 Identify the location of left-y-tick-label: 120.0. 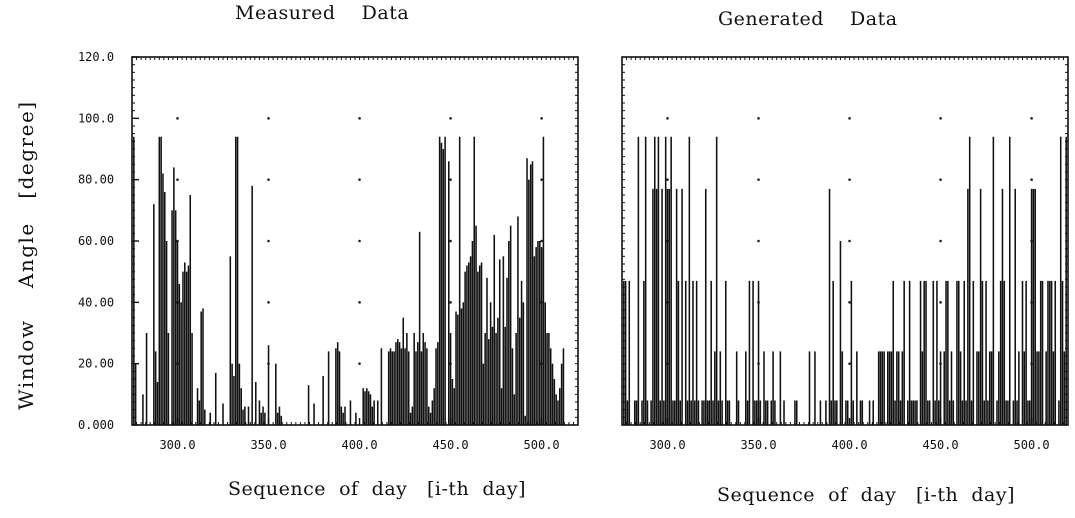
(96, 57).